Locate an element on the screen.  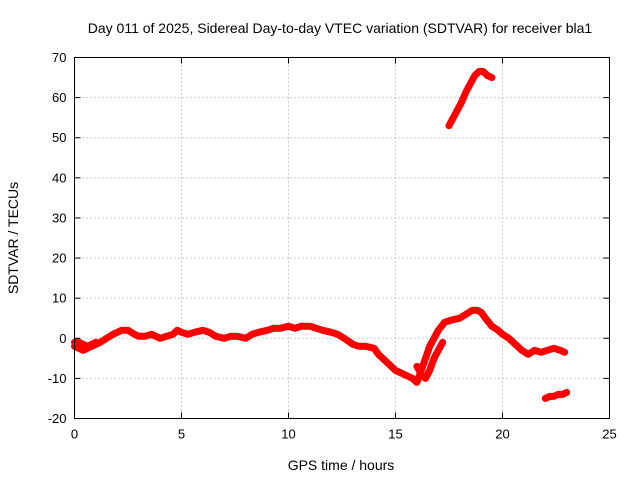
y-tick-label: 70 is located at coordinates (59, 57).